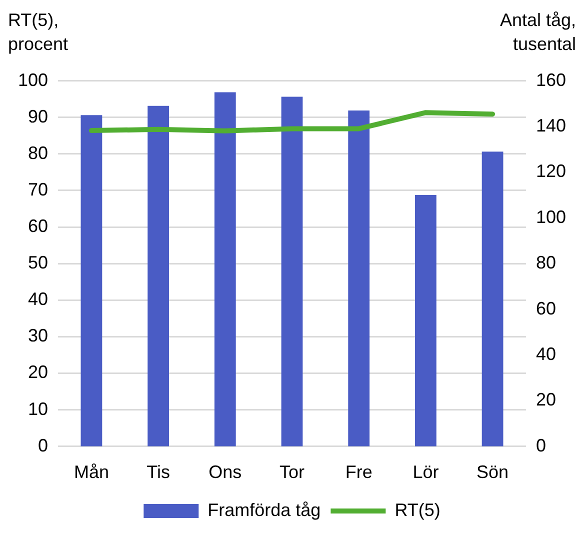  What do you see at coordinates (546, 354) in the screenshot?
I see `y2-tick-label: 40` at bounding box center [546, 354].